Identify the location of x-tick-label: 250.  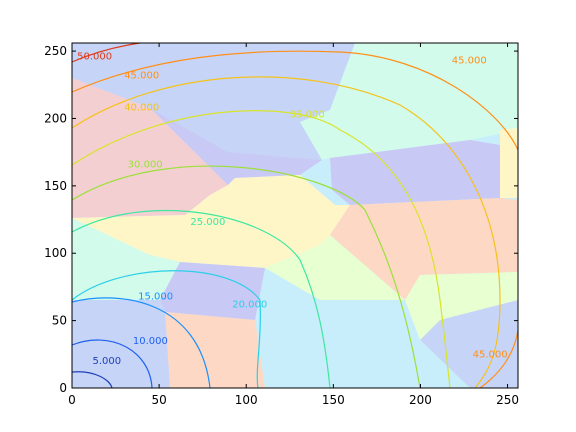
(507, 400).